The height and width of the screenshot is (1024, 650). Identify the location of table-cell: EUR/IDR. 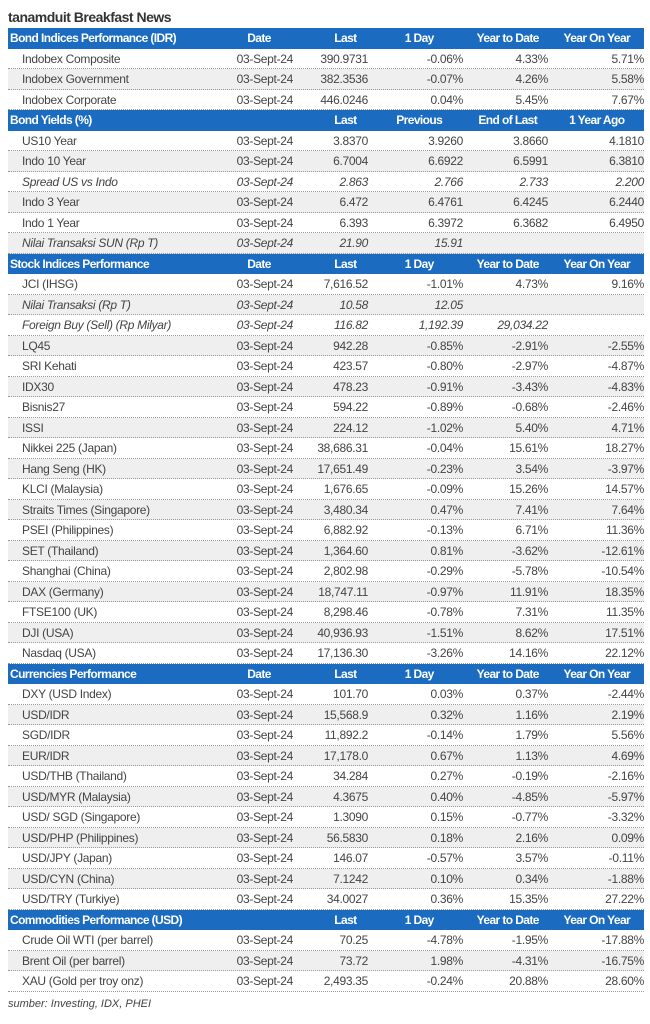
(46, 755).